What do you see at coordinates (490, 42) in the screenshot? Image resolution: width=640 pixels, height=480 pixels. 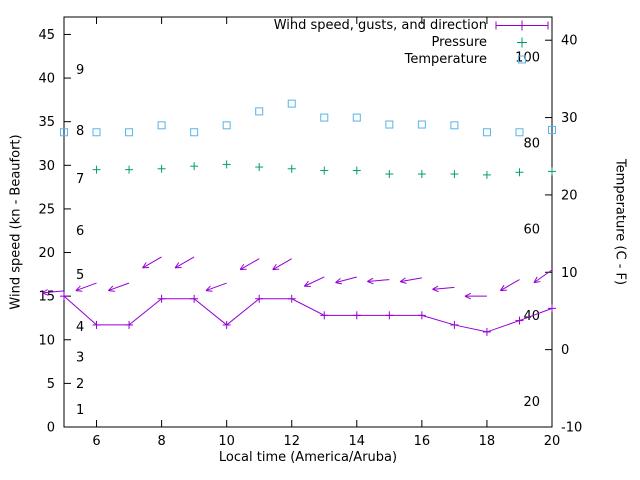 I see `legend-row-pressure: Pressure` at bounding box center [490, 42].